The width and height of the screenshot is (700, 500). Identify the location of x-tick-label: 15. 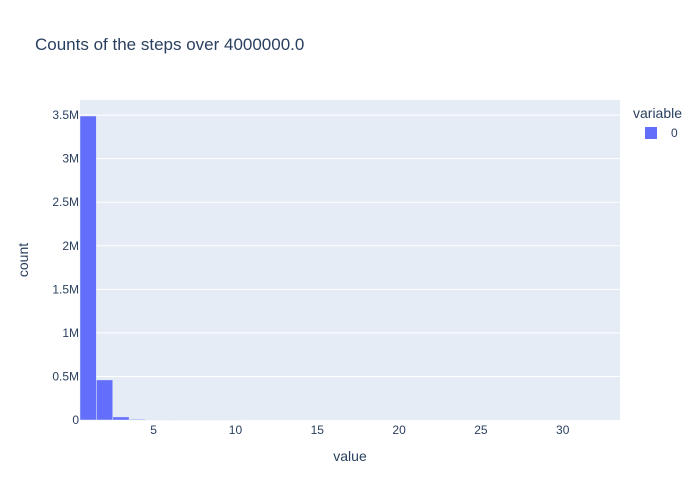
(318, 430).